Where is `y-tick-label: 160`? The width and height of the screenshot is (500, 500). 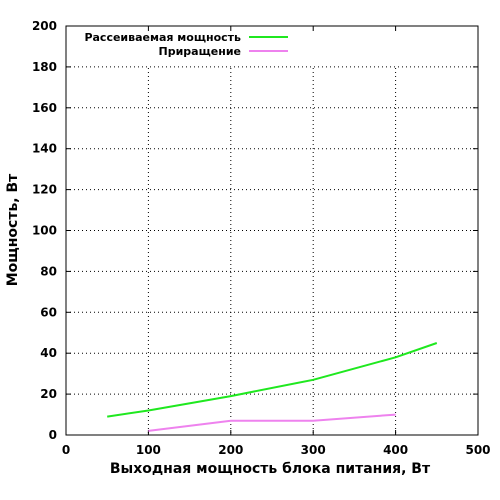 y-tick-label: 160 is located at coordinates (44, 108).